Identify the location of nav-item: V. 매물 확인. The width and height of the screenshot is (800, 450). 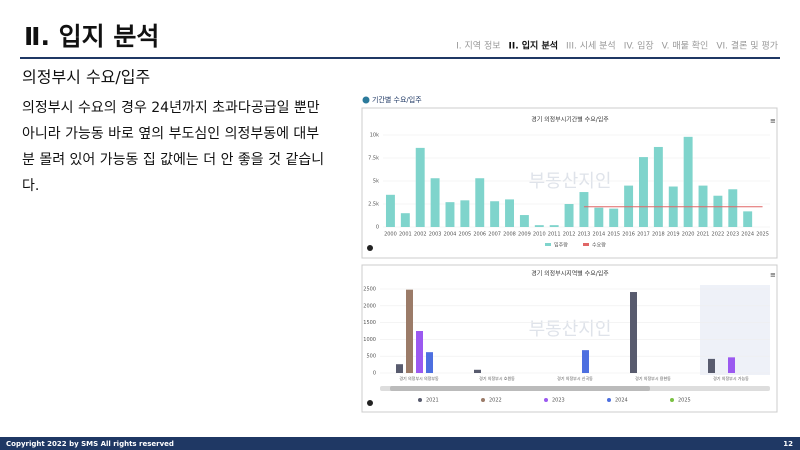
(685, 46).